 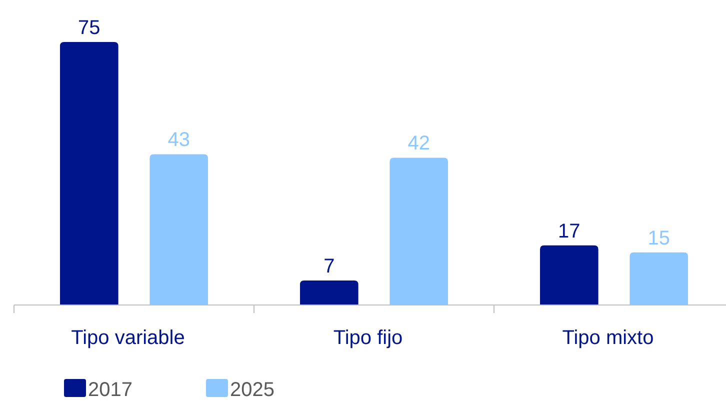 What do you see at coordinates (110, 390) in the screenshot?
I see `legend-label: 2017` at bounding box center [110, 390].